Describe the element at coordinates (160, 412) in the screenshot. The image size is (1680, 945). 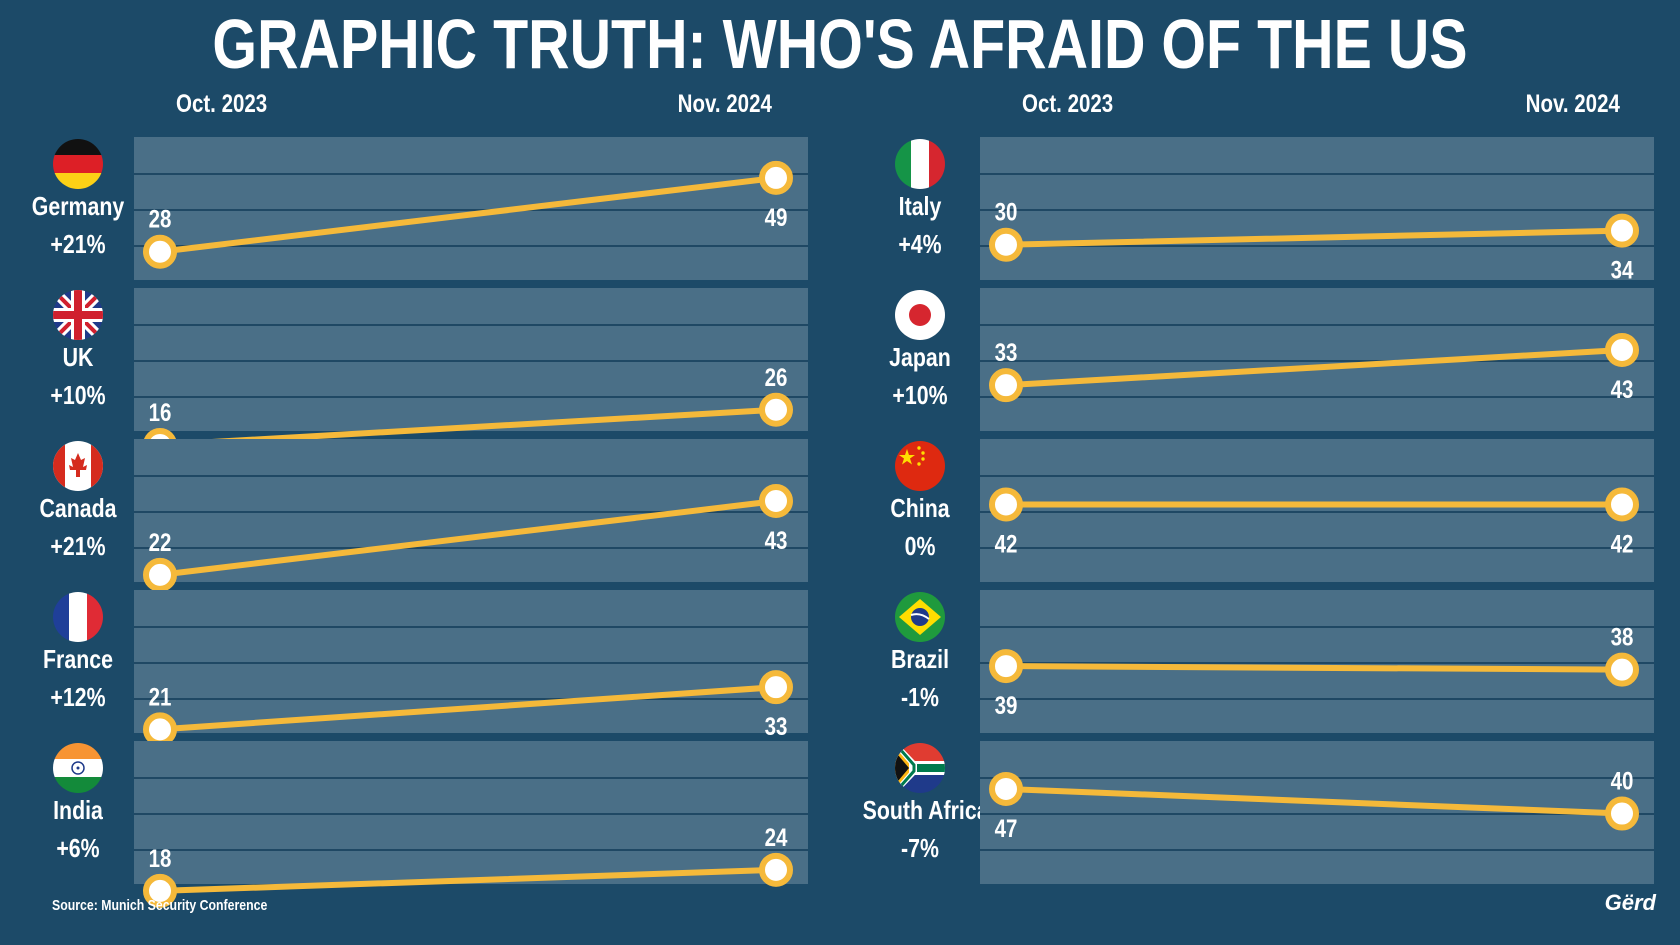
I see `data-label-start: 16` at that location.